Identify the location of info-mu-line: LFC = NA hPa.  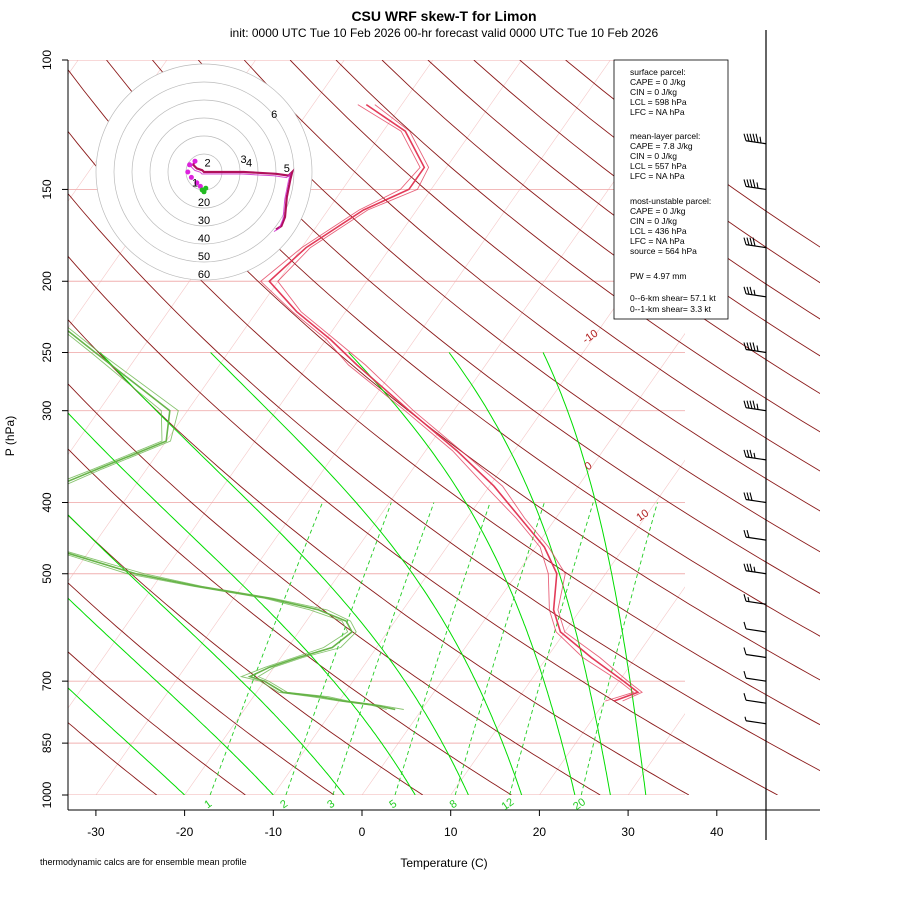
(657, 241).